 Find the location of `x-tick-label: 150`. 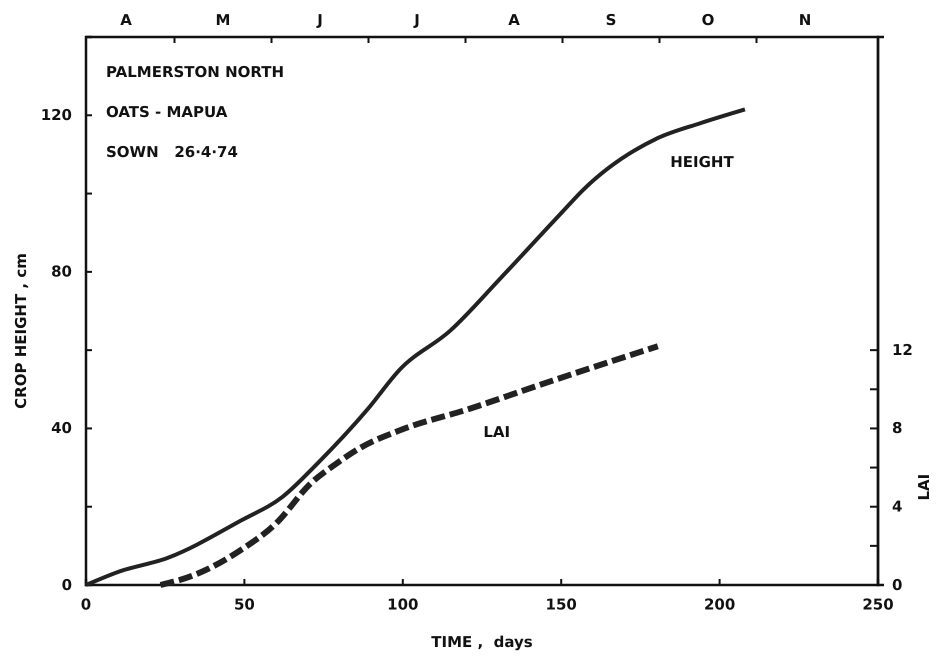

x-tick-label: 150 is located at coordinates (561, 605).